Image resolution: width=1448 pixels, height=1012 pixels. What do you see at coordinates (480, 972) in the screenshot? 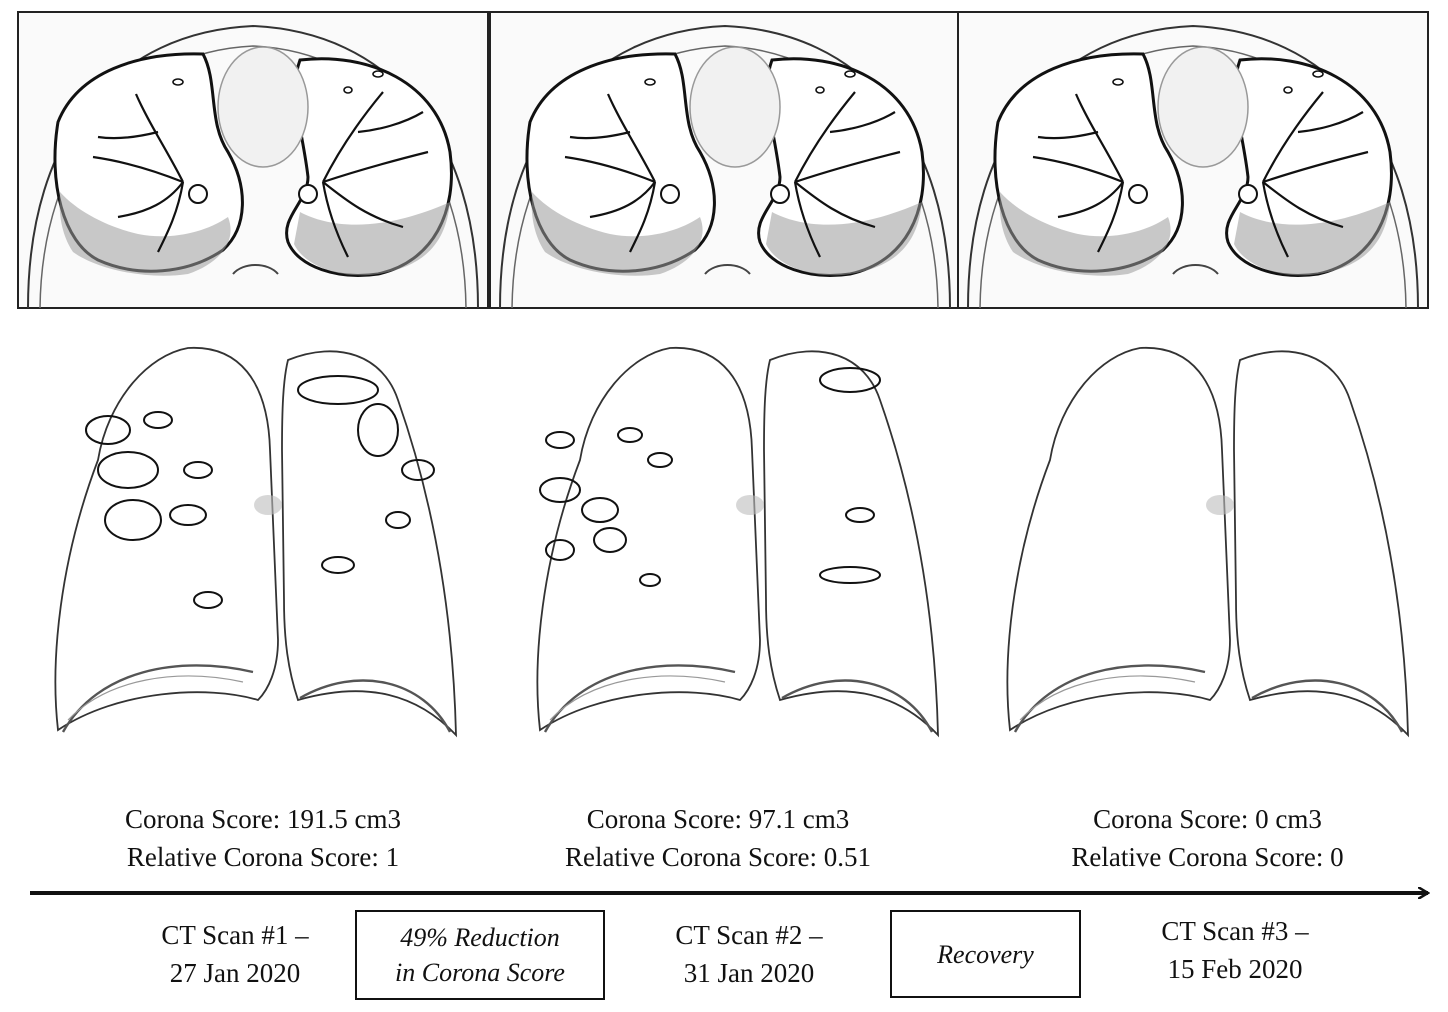
I see `reduction-line-2: in Corona Score` at bounding box center [480, 972].